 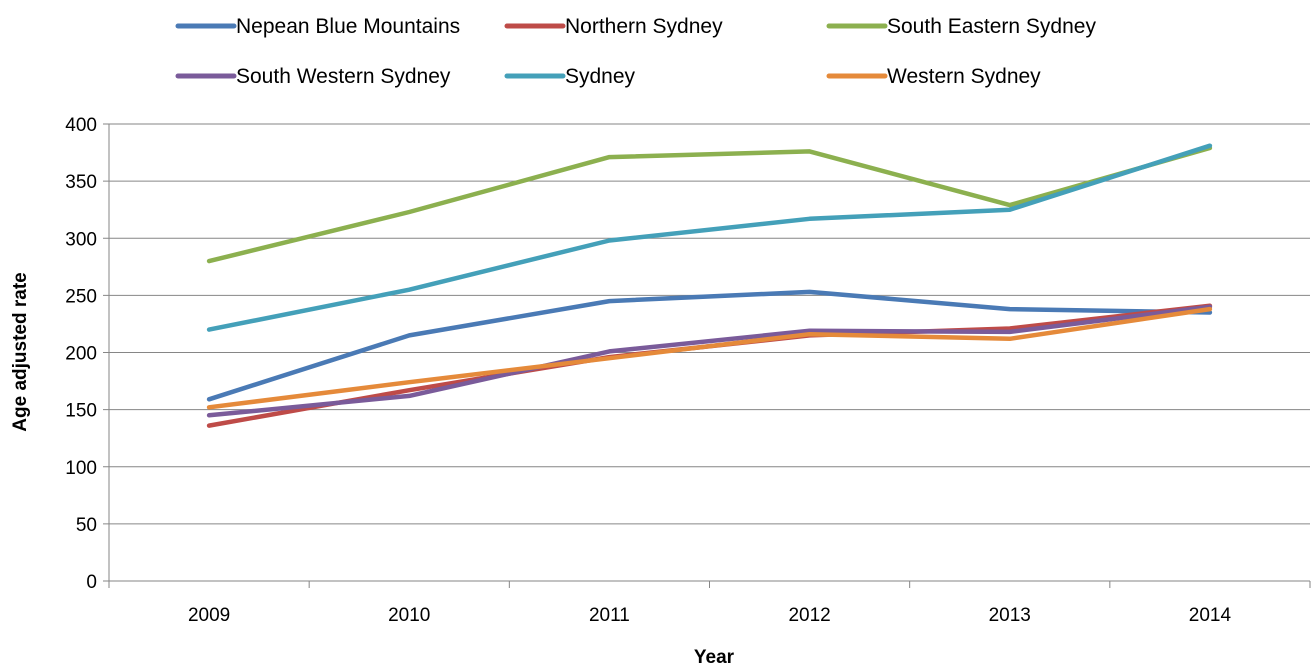 What do you see at coordinates (1010, 615) in the screenshot?
I see `x-tick-label: 2013` at bounding box center [1010, 615].